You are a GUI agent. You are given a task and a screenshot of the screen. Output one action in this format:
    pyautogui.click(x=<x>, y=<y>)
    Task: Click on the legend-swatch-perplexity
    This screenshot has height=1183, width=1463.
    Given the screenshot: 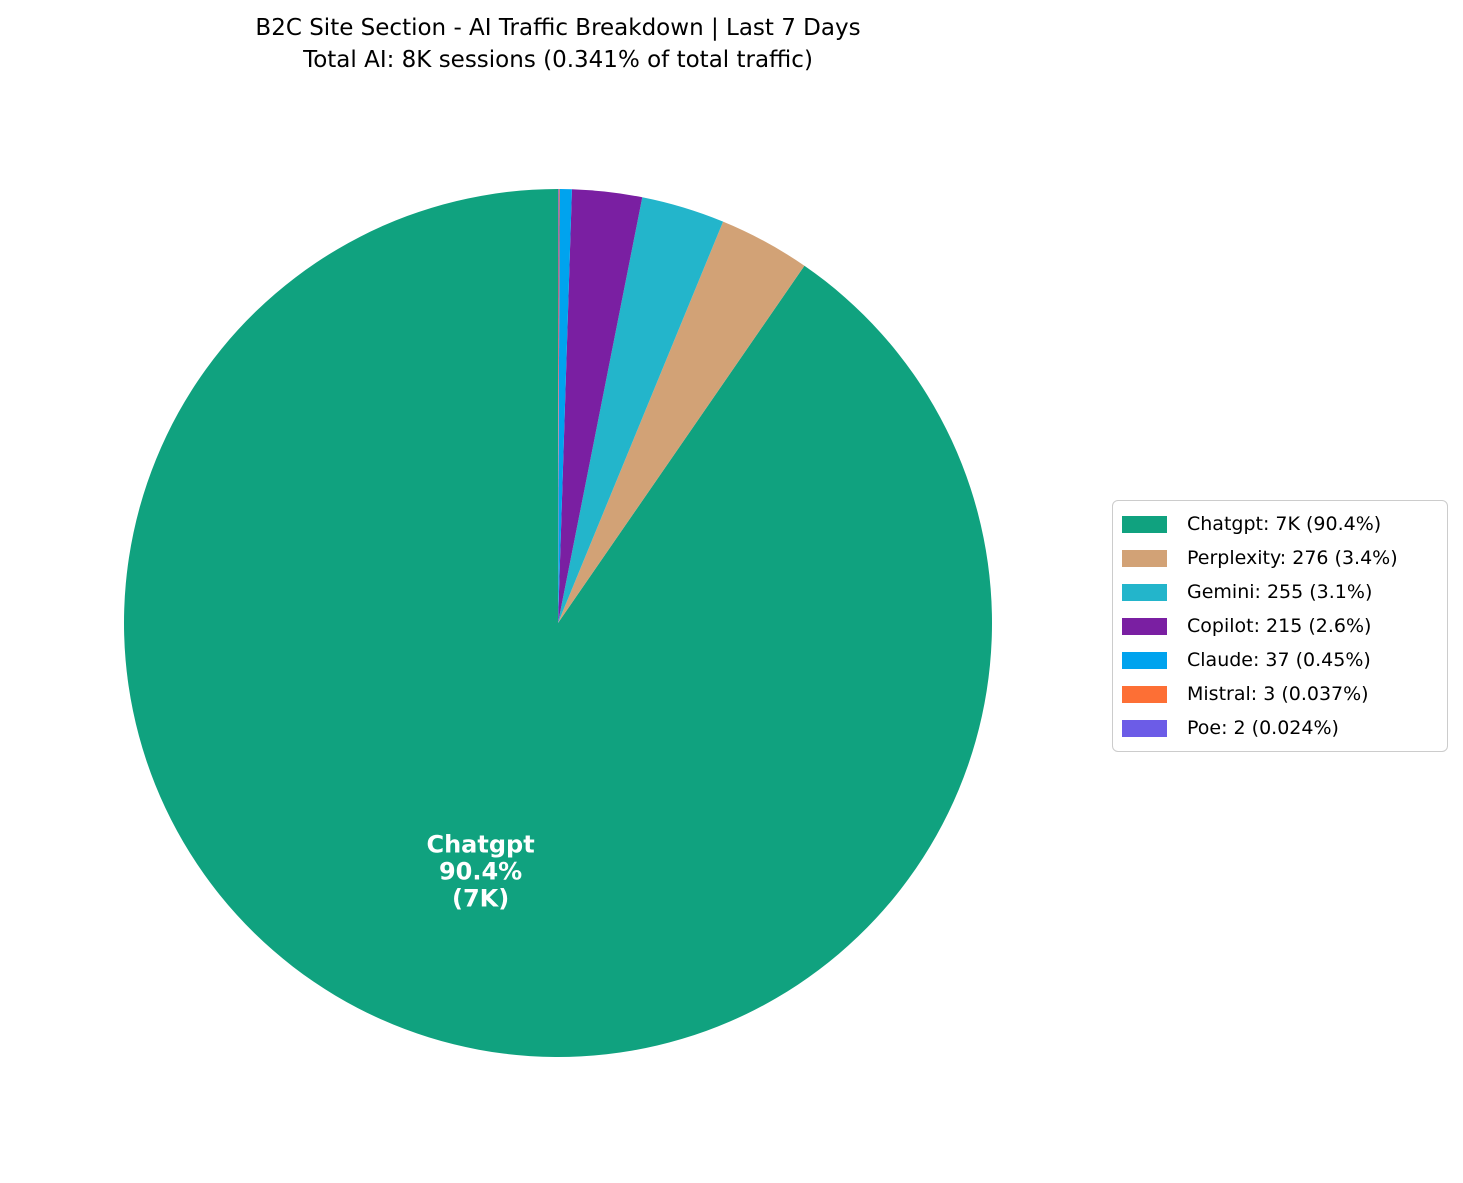 What is the action you would take?
    pyautogui.click(x=1144, y=558)
    